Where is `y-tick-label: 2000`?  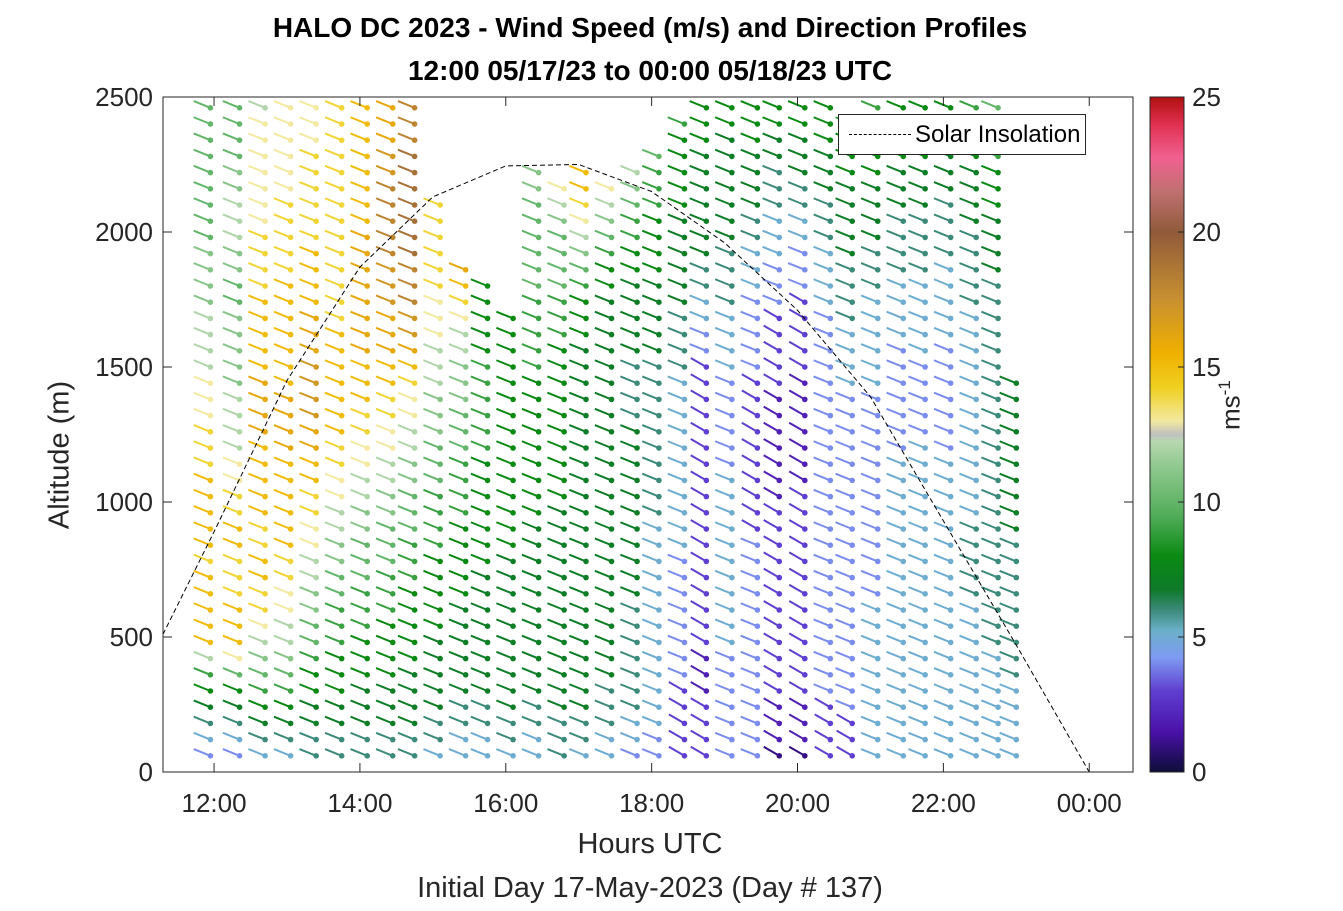
y-tick-label: 2000 is located at coordinates (124, 232).